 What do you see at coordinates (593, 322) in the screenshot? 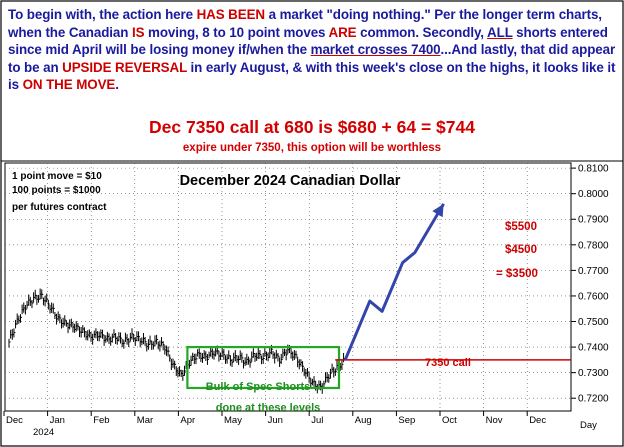
I see `y-tick-label: 0.7500` at bounding box center [593, 322].